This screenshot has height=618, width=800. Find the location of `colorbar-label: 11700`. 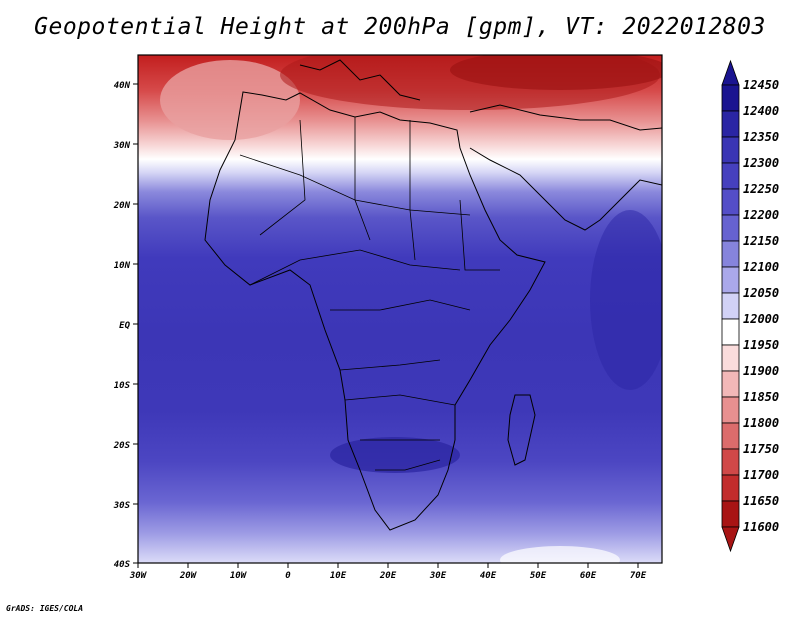

colorbar-label: 11700 is located at coordinates (761, 475).